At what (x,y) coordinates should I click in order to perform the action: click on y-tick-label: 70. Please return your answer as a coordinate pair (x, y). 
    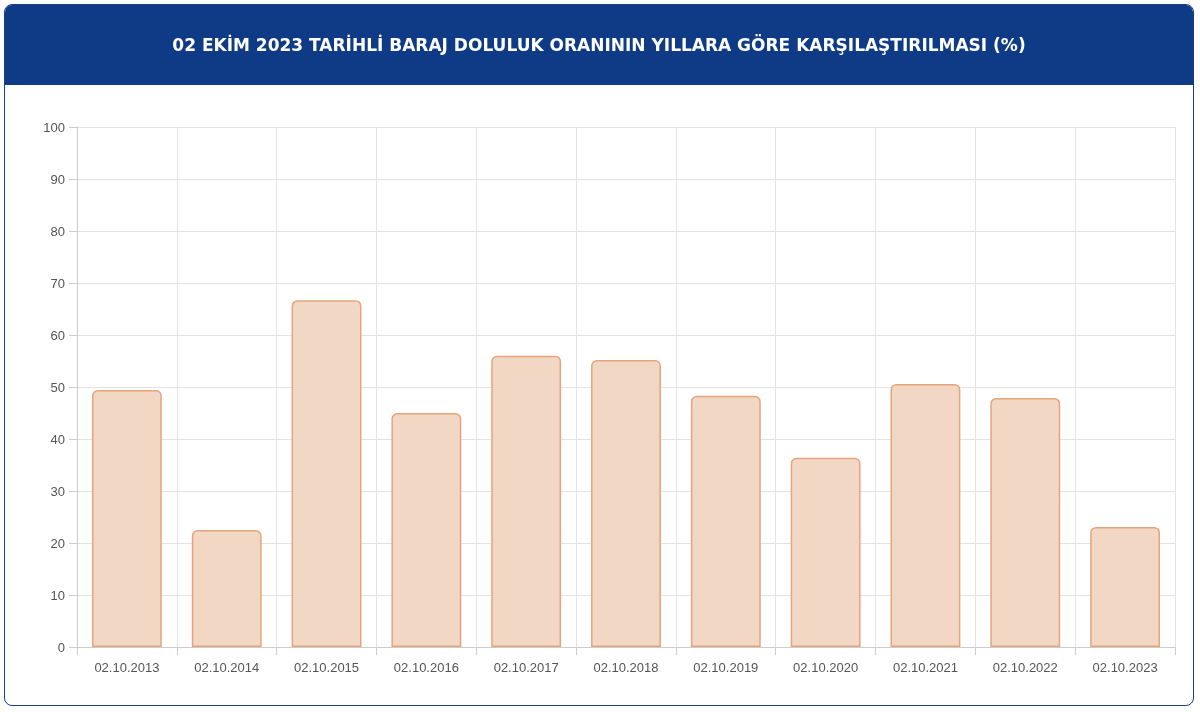
    Looking at the image, I should click on (57, 283).